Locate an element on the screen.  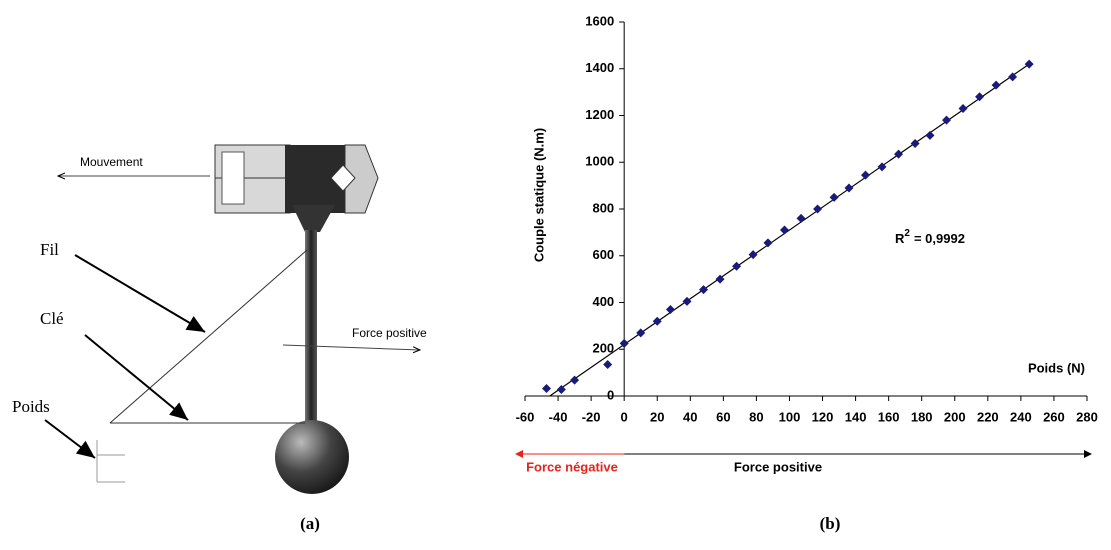
y-tick-label: 1200 is located at coordinates (599, 114).